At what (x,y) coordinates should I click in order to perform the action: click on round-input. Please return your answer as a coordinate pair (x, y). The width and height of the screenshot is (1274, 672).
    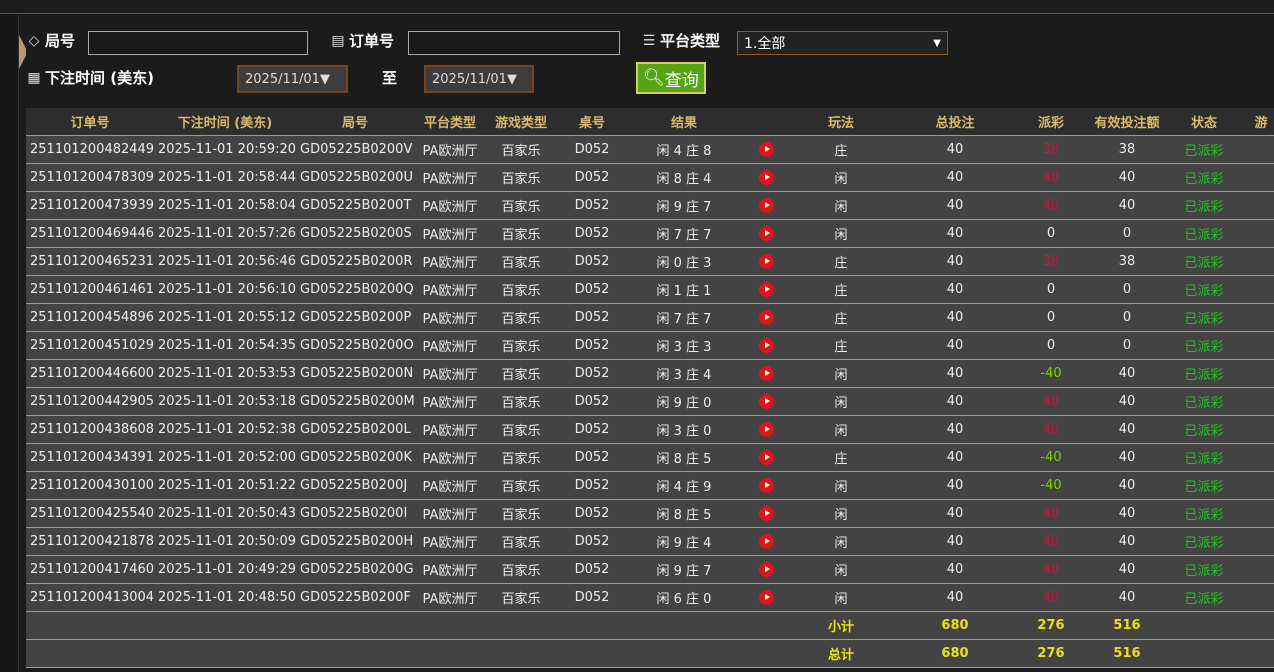
    Looking at the image, I should click on (198, 43).